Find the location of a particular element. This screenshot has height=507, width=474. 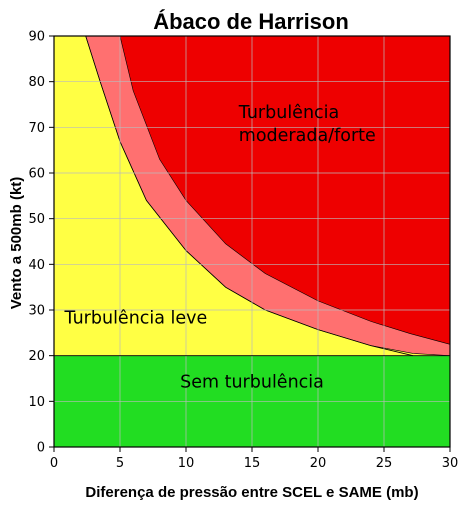

y-tick-label: 20 is located at coordinates (36, 356).